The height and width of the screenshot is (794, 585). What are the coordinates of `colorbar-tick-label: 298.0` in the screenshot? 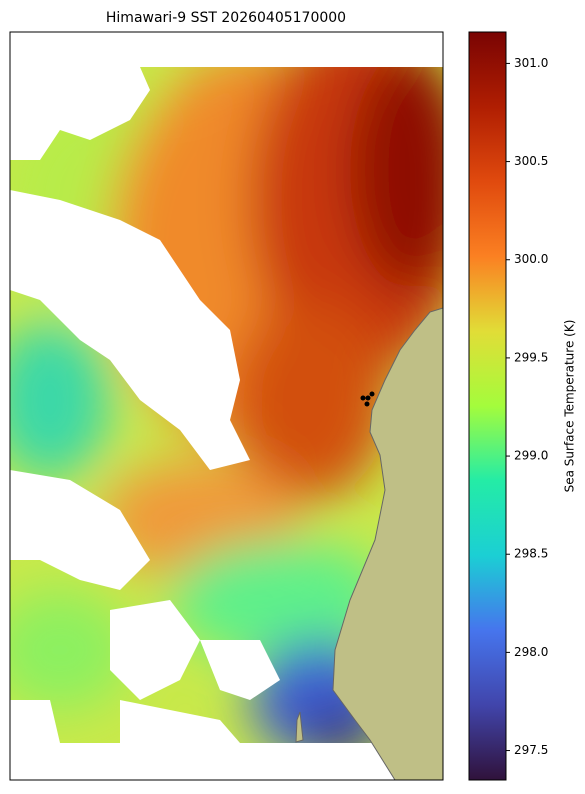 It's located at (531, 652).